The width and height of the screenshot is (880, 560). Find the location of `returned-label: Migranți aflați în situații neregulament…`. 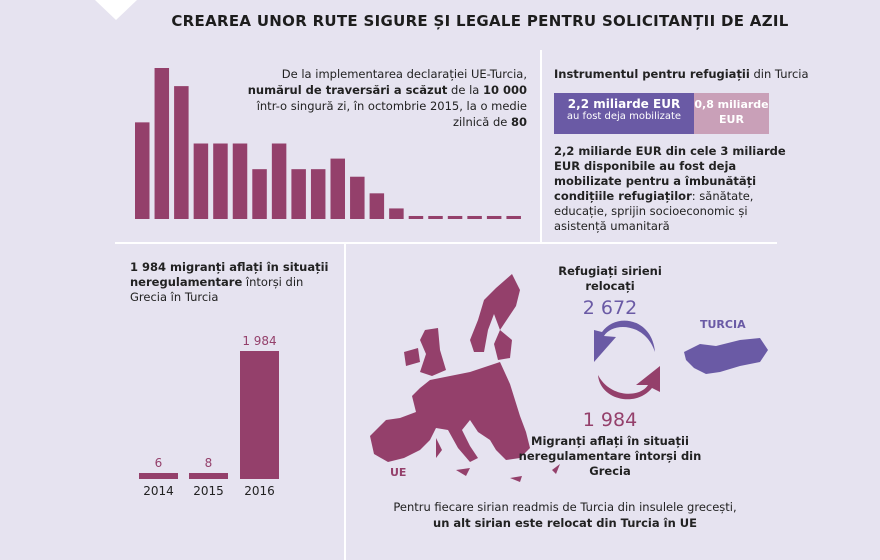

returned-label: Migranți aflați în situații neregulament… is located at coordinates (610, 456).